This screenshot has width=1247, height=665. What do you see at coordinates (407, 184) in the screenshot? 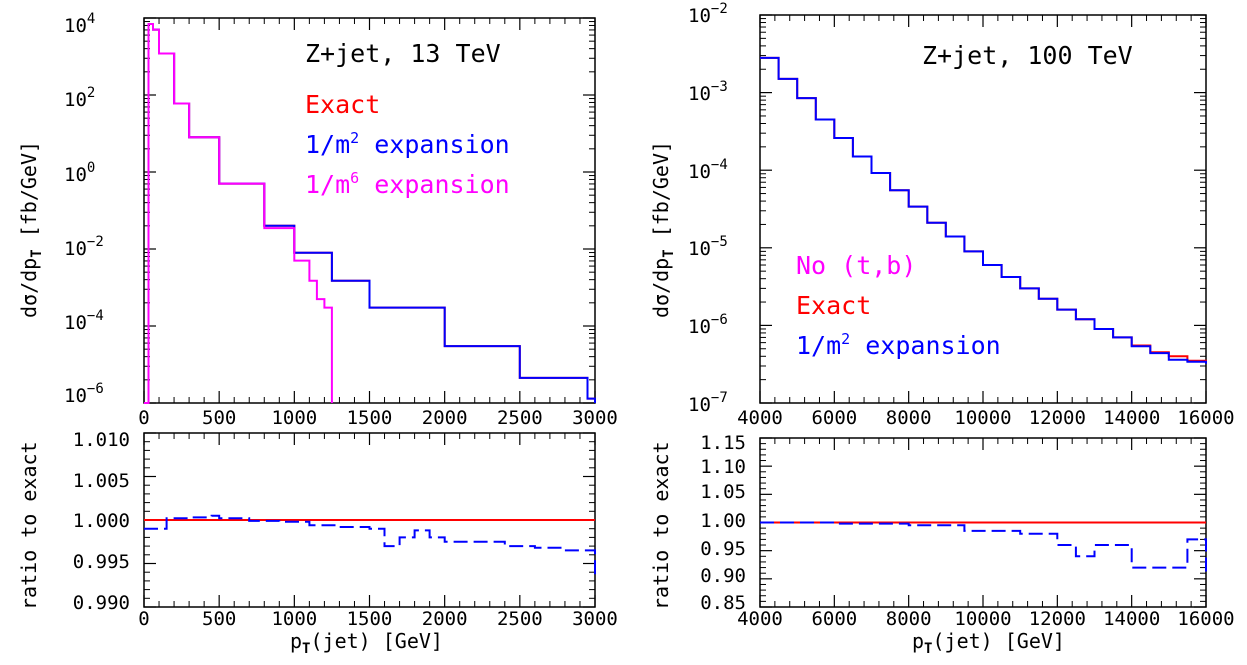
I see `legend-entry-m6: 1/m6 expansion` at bounding box center [407, 184].